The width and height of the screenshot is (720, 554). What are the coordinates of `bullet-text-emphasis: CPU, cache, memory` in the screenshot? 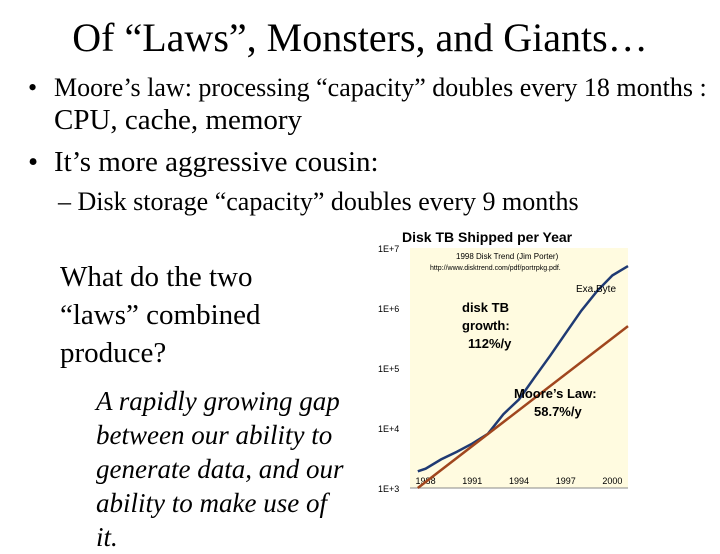 It's located at (178, 120).